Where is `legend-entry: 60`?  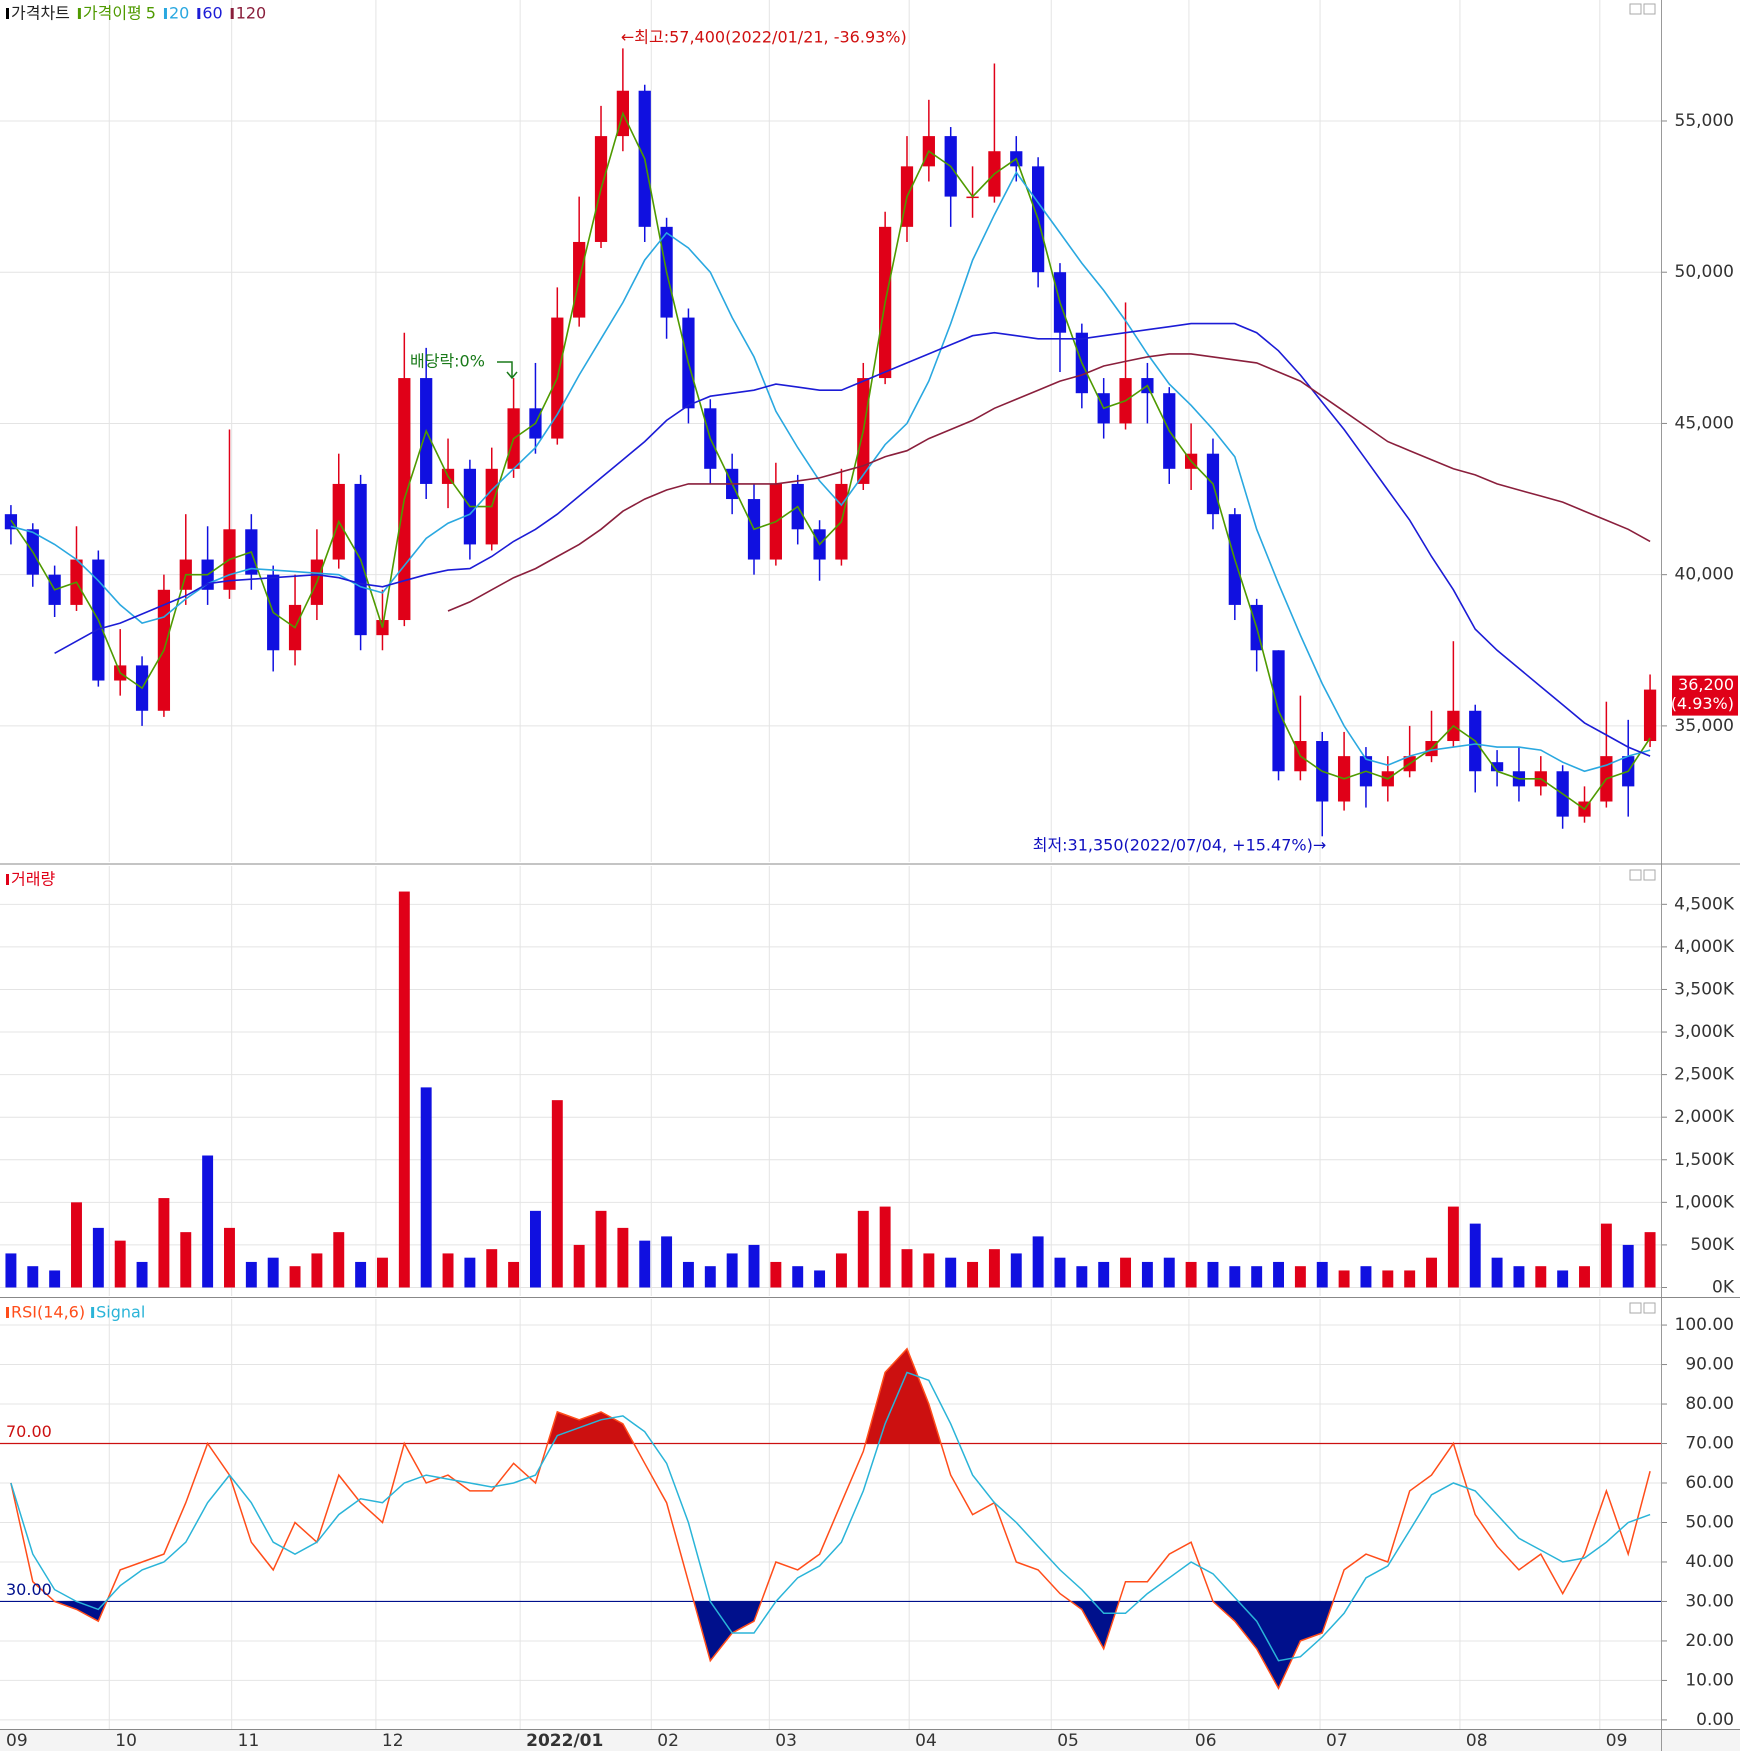 legend-entry: 60 is located at coordinates (212, 13).